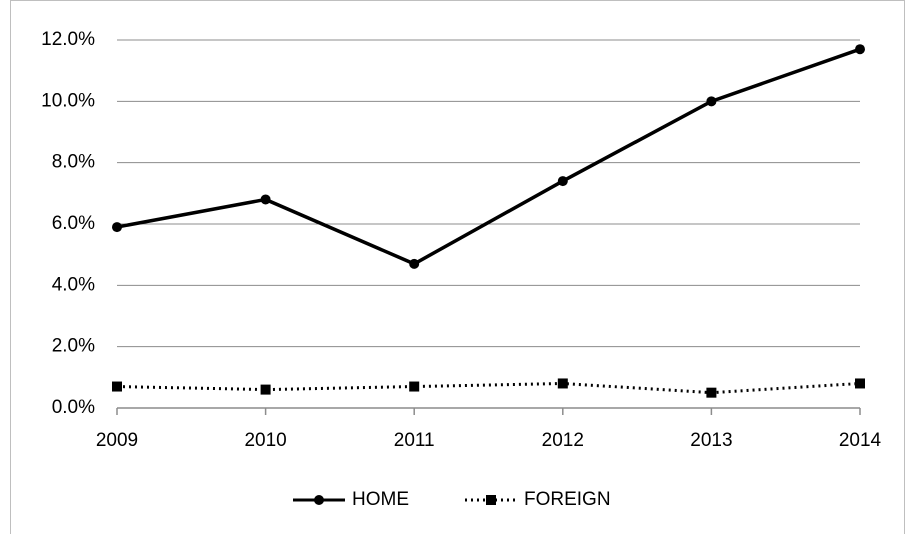 The image size is (906, 534). What do you see at coordinates (73, 223) in the screenshot?
I see `y-tick-label: 6.0%` at bounding box center [73, 223].